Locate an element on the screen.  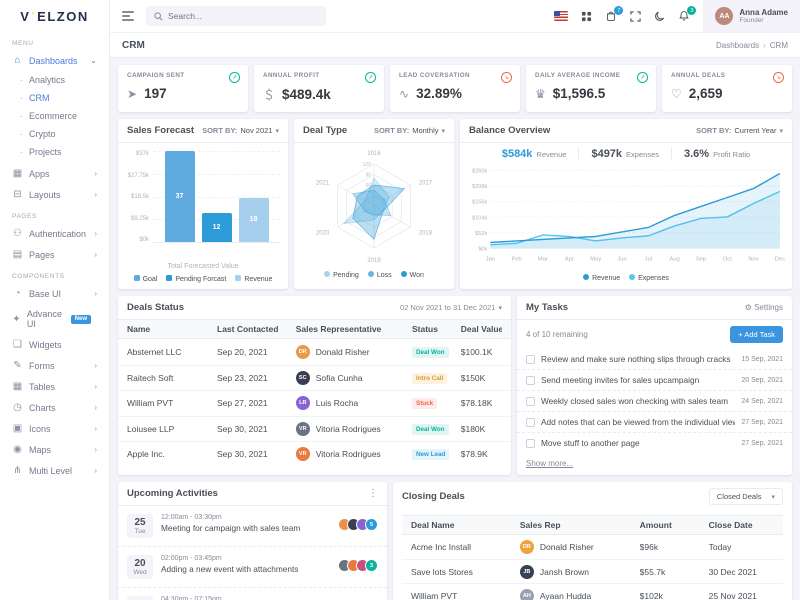
status-badge: New Lead is located at coordinates (431, 455).